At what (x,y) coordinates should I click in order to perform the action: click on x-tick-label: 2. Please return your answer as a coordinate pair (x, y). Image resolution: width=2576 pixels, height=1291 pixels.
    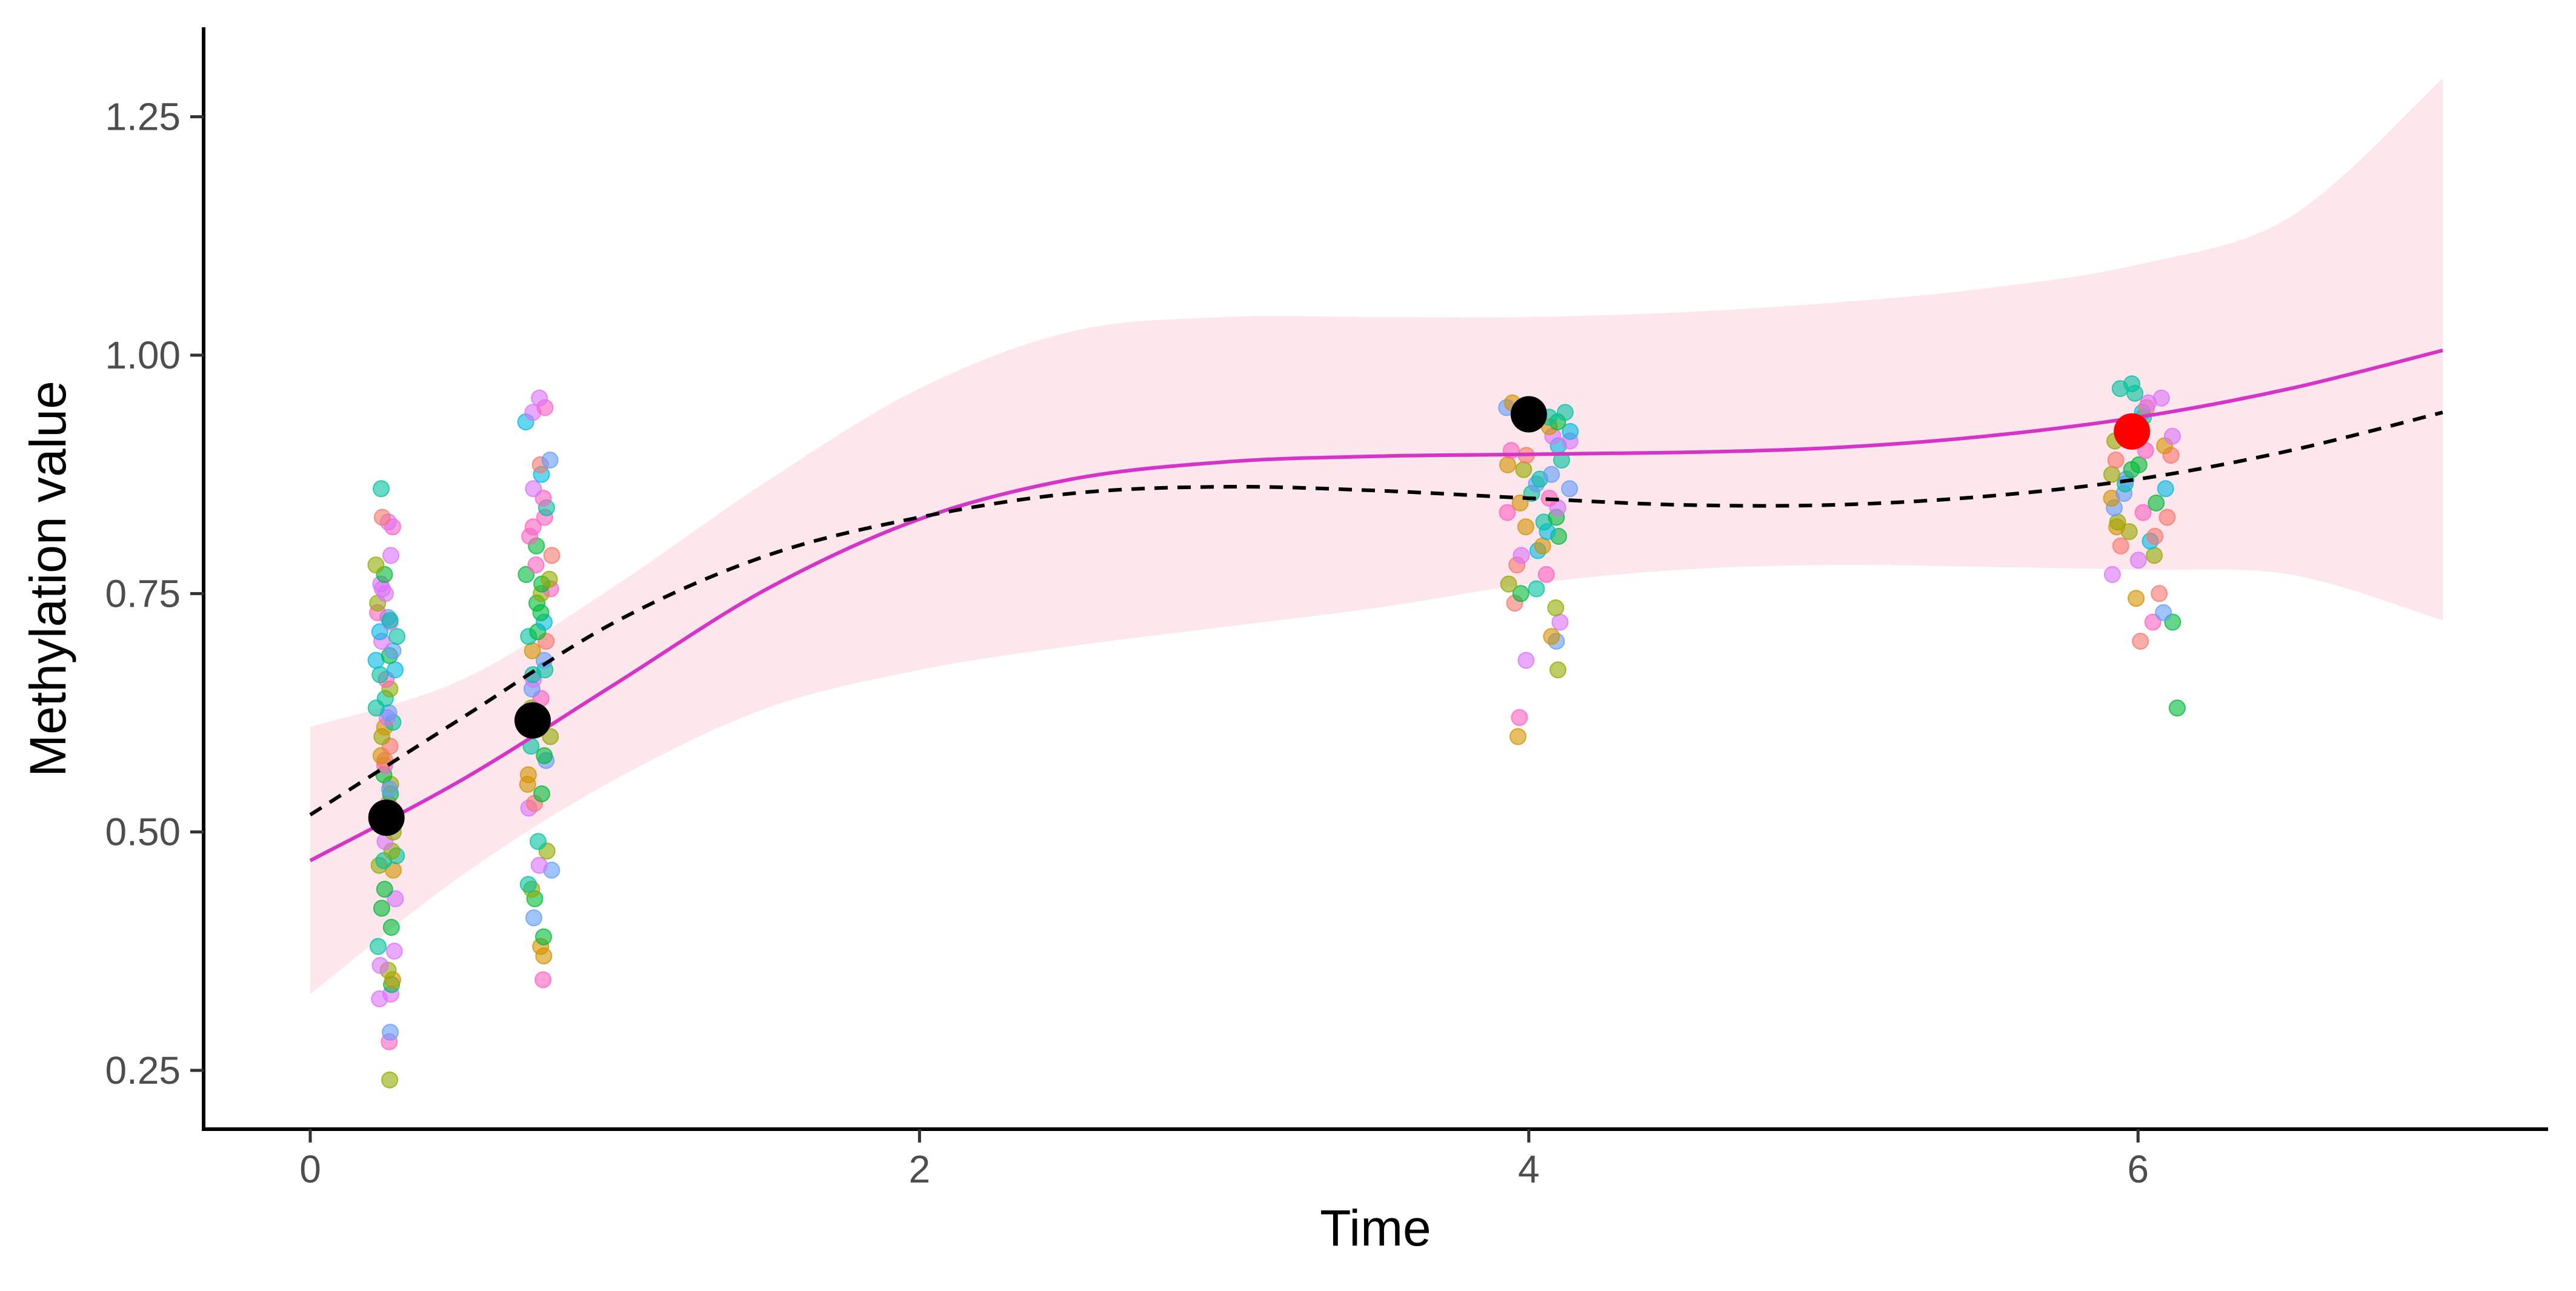
    Looking at the image, I should click on (920, 1169).